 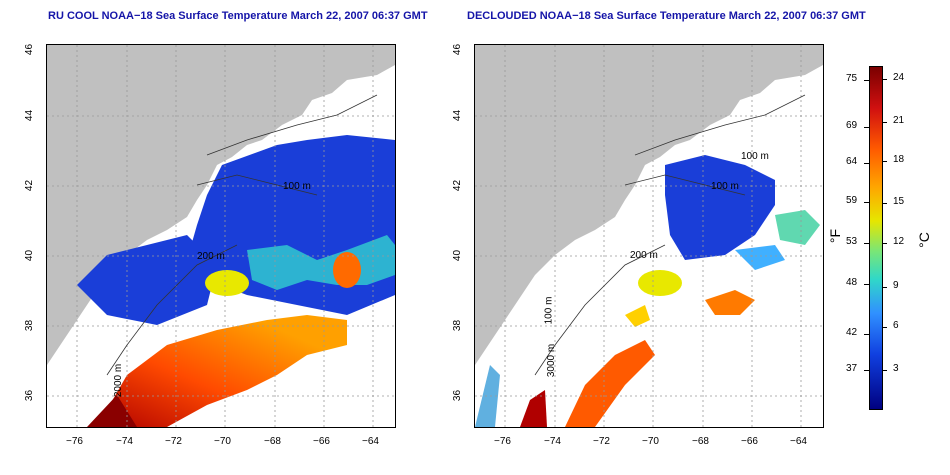 What do you see at coordinates (835, 236) in the screenshot?
I see `fahrenheit-unit: °F` at bounding box center [835, 236].